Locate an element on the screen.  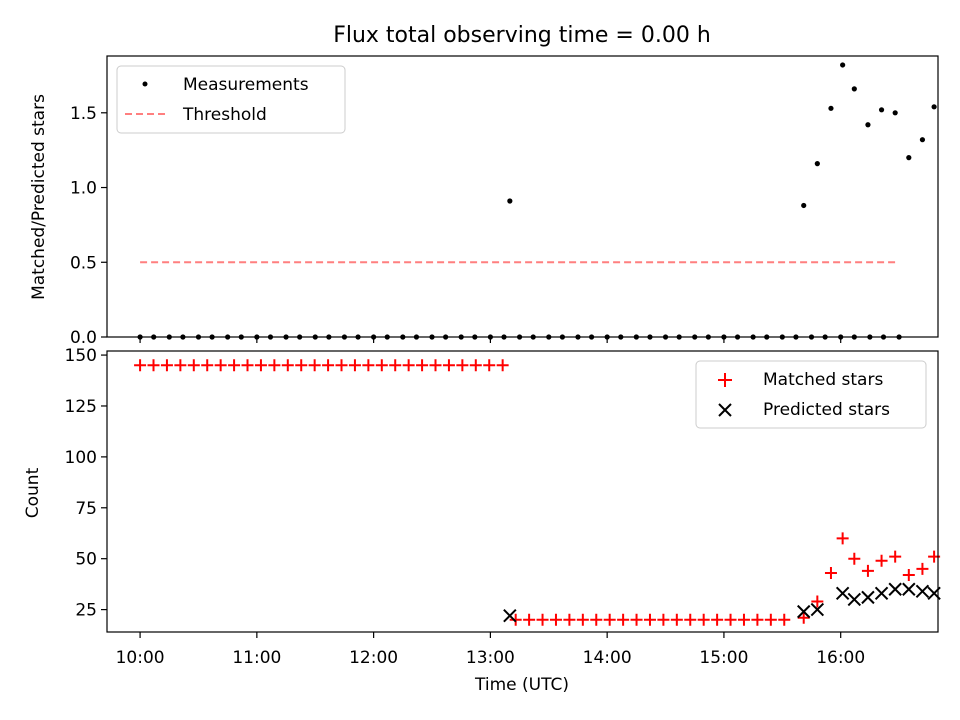
legend-threshold-label: Threshold is located at coordinates (224, 115).